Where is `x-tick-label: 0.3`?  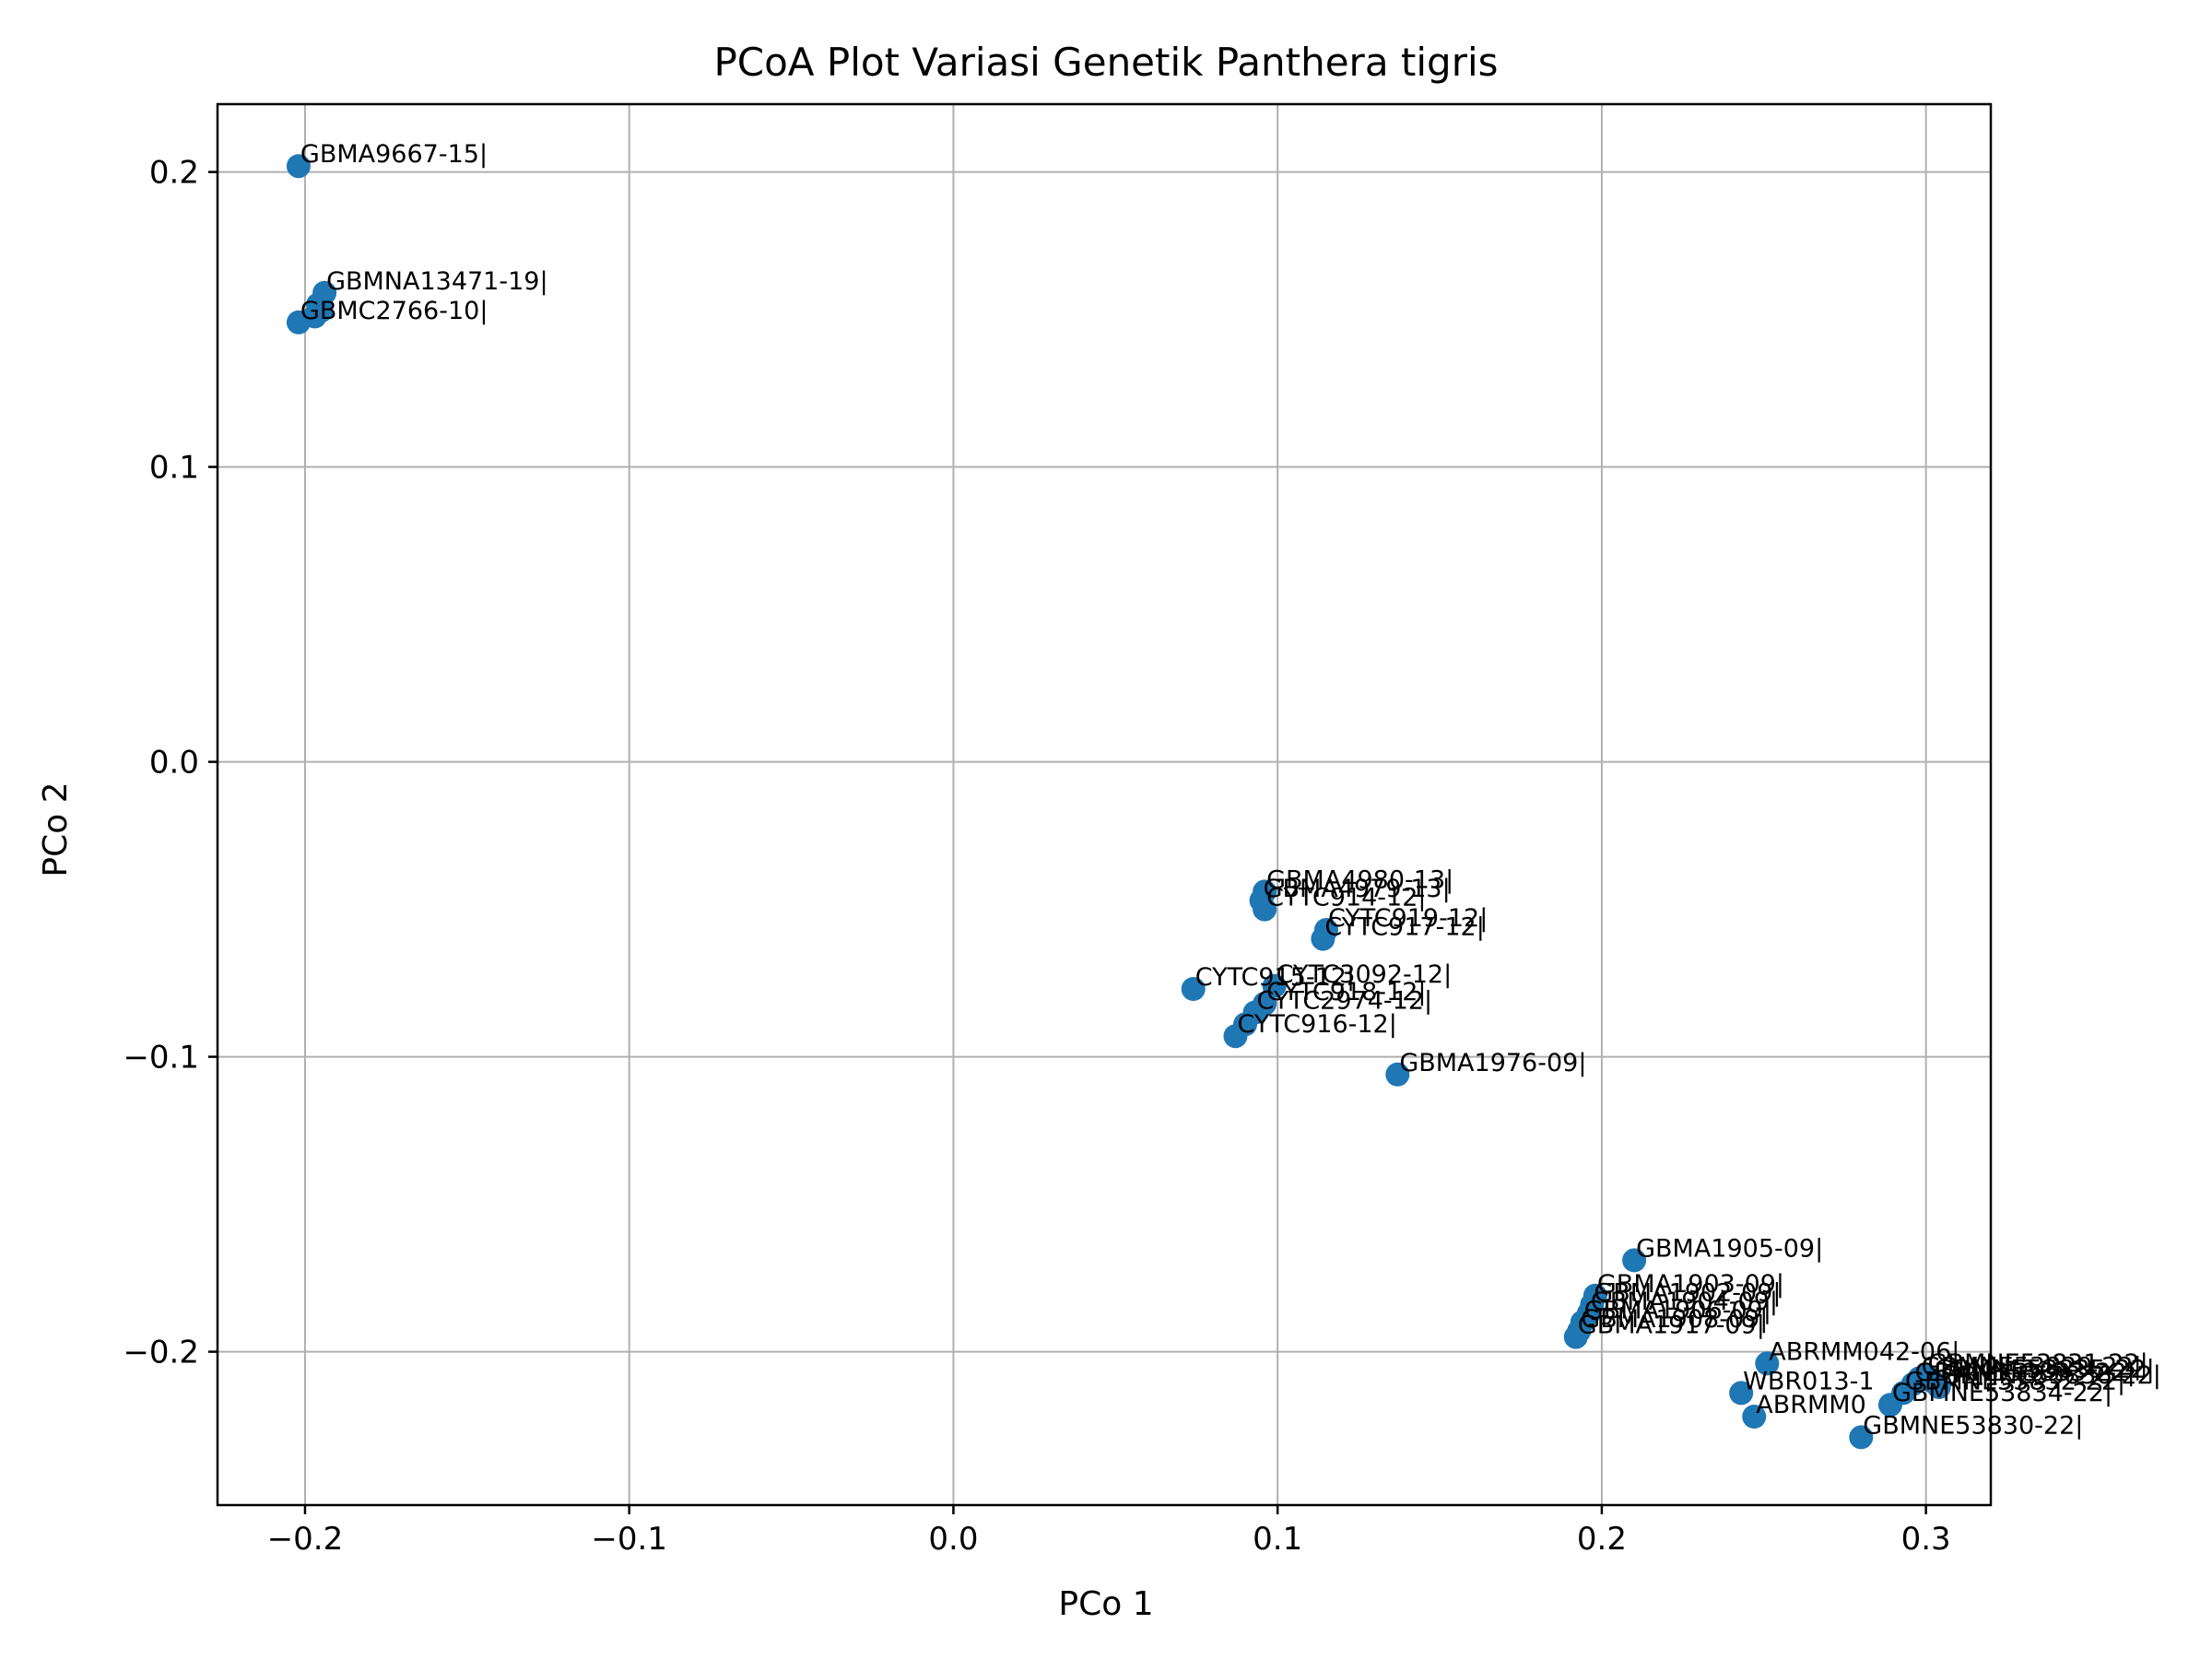
x-tick-label: 0.3 is located at coordinates (1926, 1539).